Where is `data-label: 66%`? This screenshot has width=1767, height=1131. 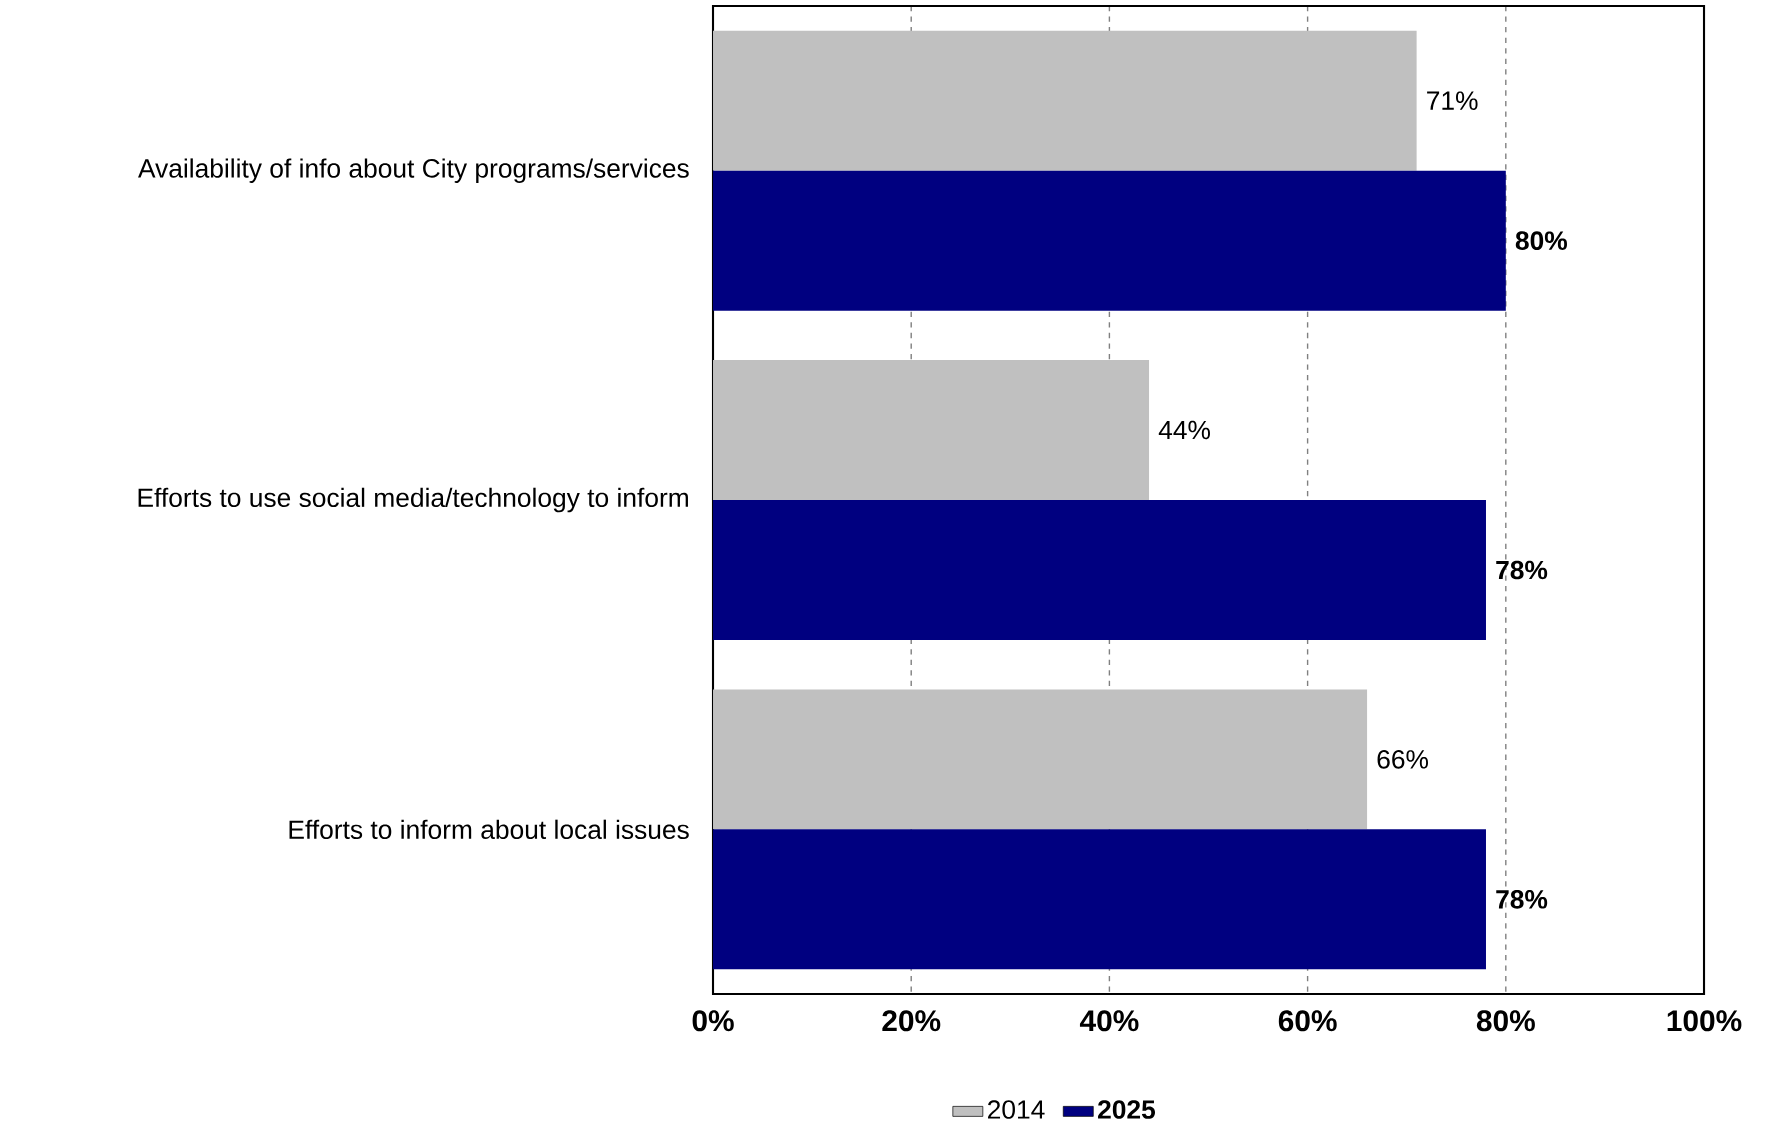 data-label: 66% is located at coordinates (1403, 759).